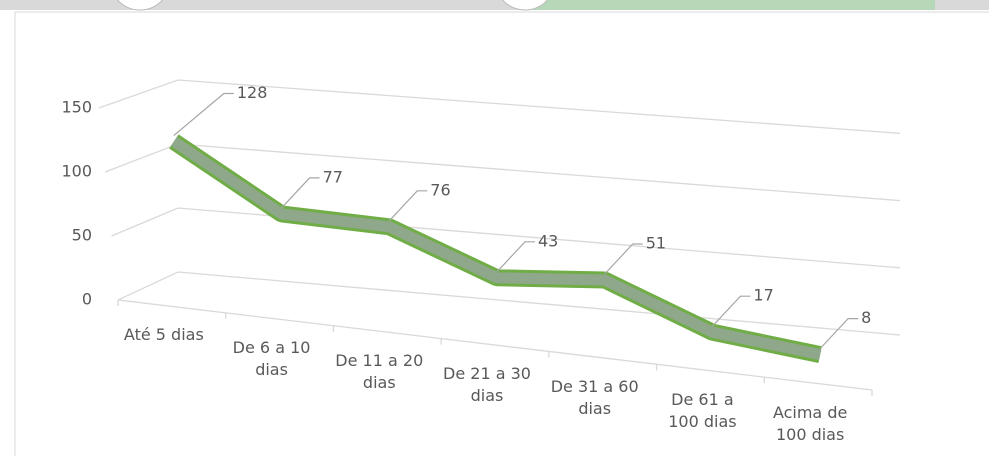 The image size is (989, 456). Describe the element at coordinates (866, 317) in the screenshot. I see `data-label: 8` at that location.